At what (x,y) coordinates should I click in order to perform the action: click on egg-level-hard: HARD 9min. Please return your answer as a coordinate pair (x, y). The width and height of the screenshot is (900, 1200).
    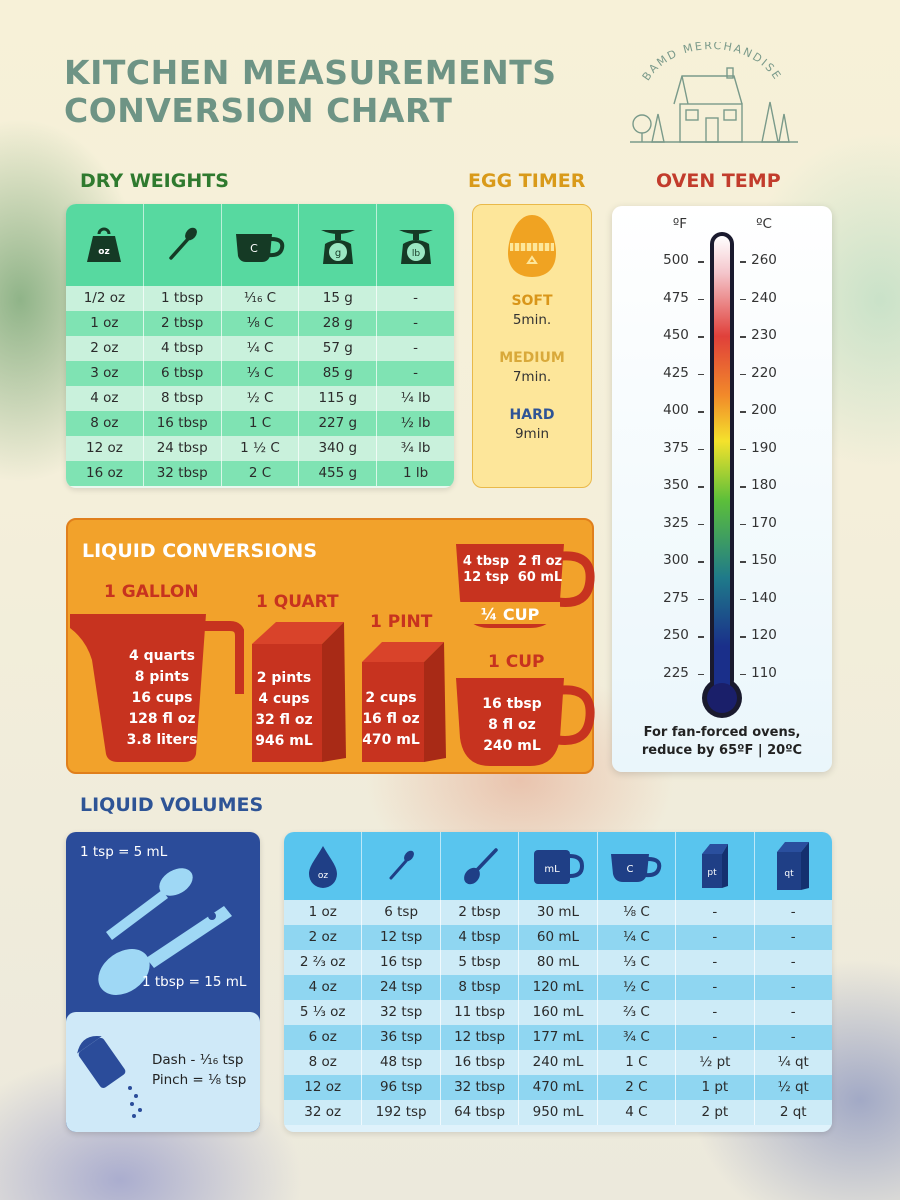
    Looking at the image, I should click on (532, 424).